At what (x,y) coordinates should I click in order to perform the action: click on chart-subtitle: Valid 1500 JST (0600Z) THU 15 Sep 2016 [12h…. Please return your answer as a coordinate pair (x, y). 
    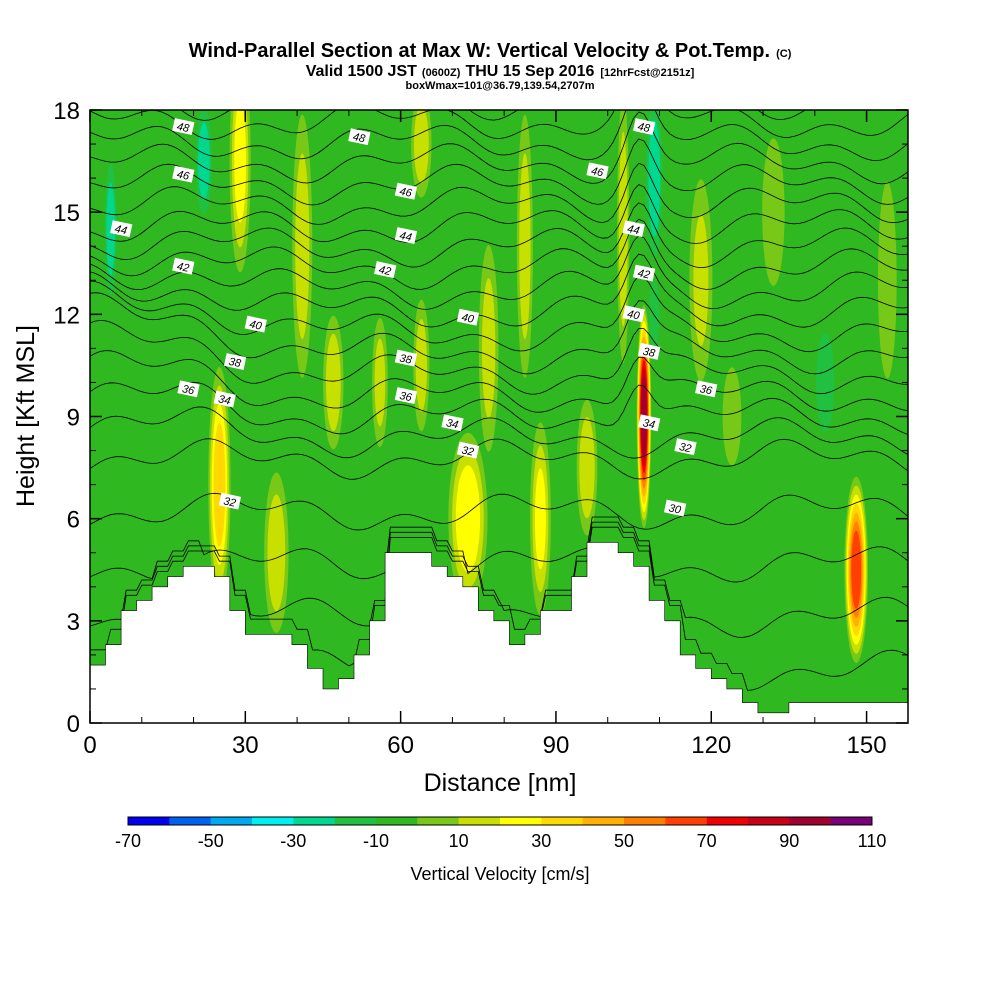
    Looking at the image, I should click on (500, 71).